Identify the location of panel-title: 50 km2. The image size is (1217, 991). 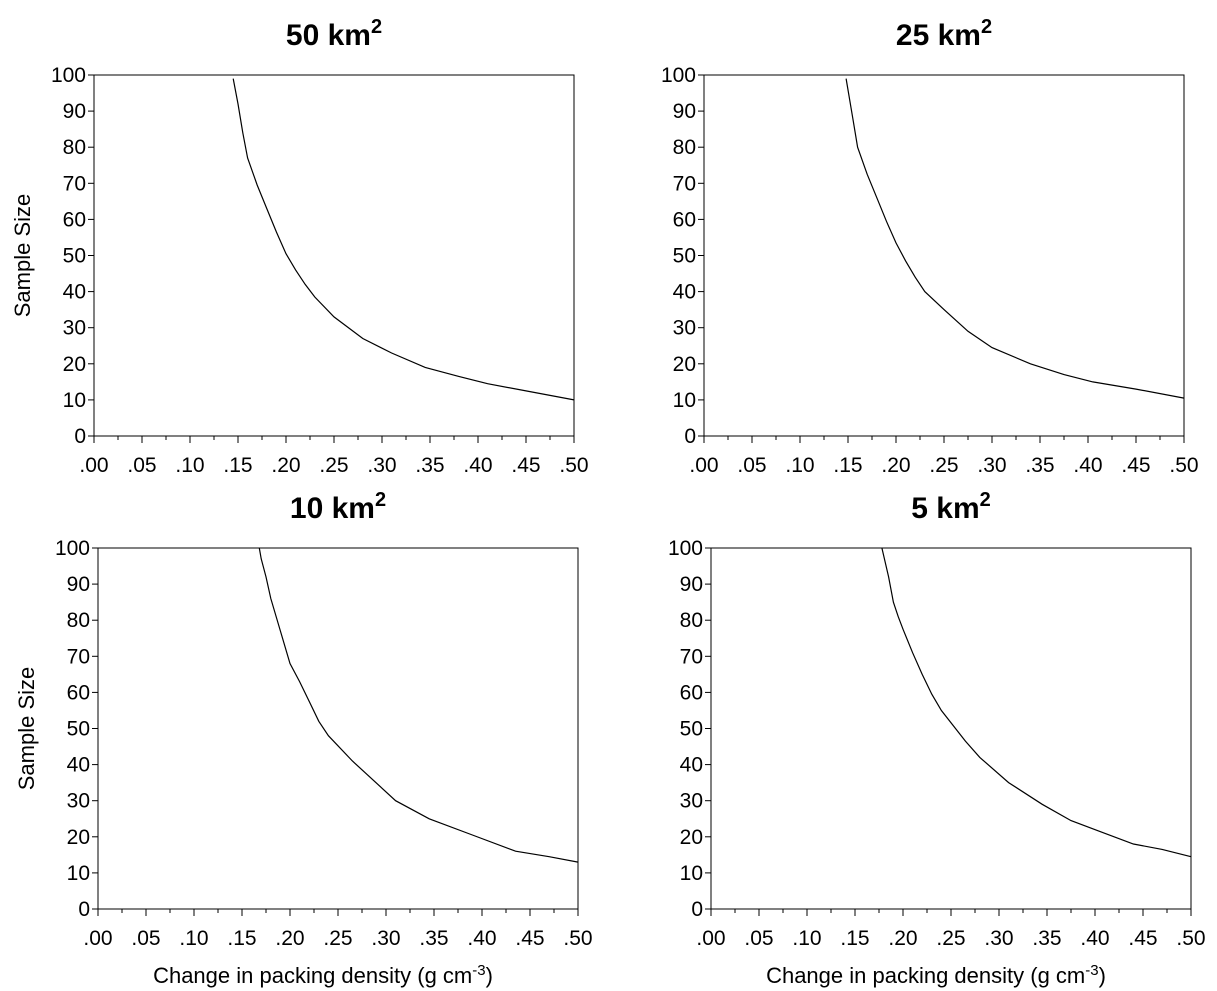
(334, 34).